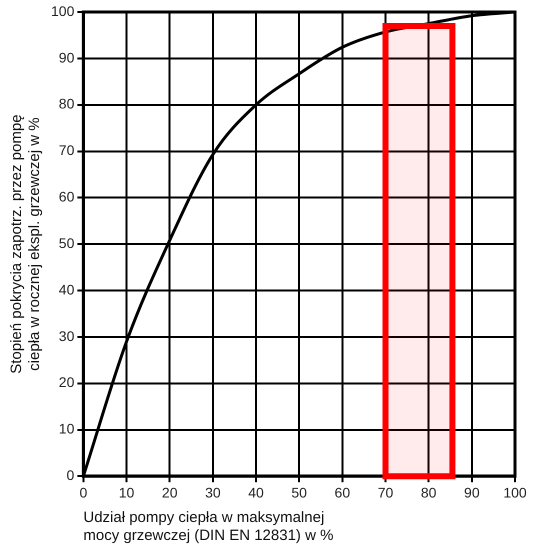 The width and height of the screenshot is (533, 549). Describe the element at coordinates (66, 428) in the screenshot. I see `y-tick-label: 10` at that location.